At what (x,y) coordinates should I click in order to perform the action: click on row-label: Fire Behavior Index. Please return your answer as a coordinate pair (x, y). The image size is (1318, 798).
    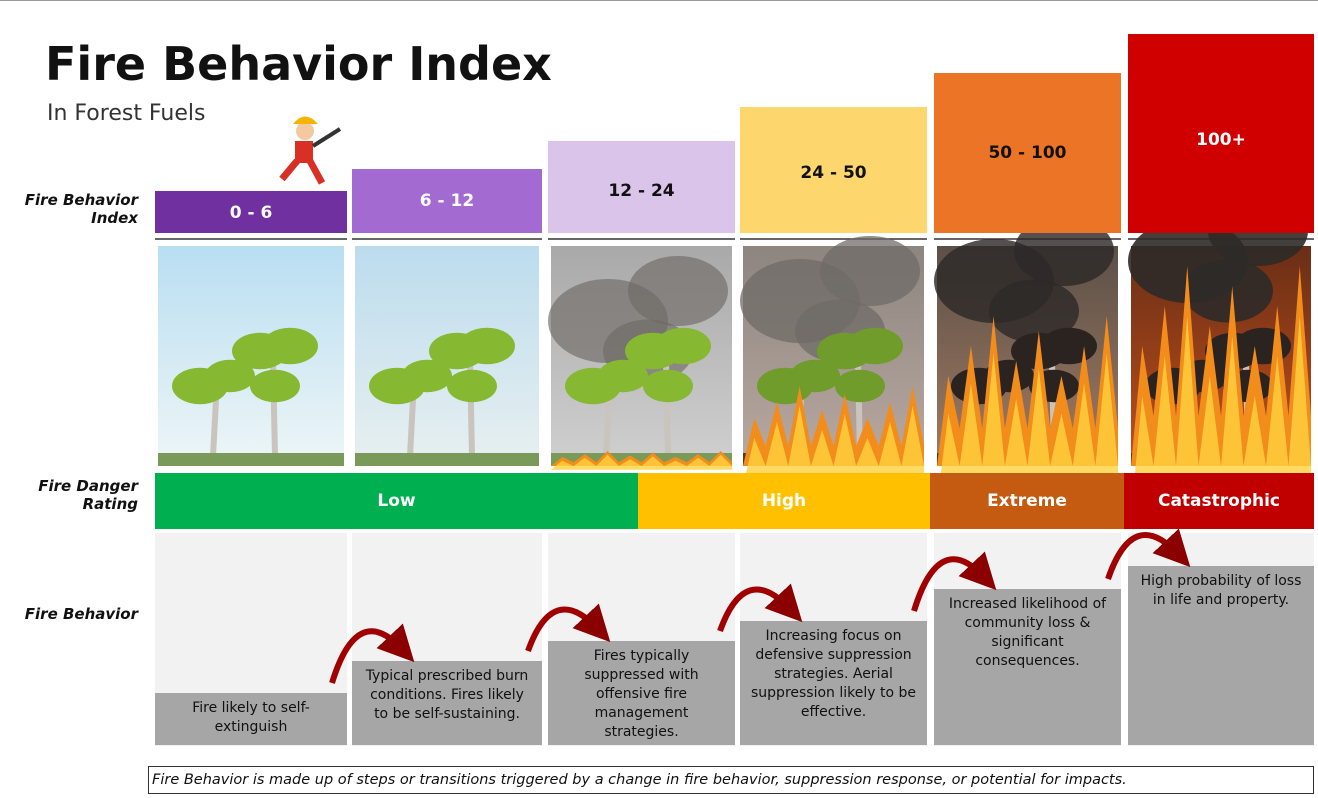
    Looking at the image, I should click on (81, 209).